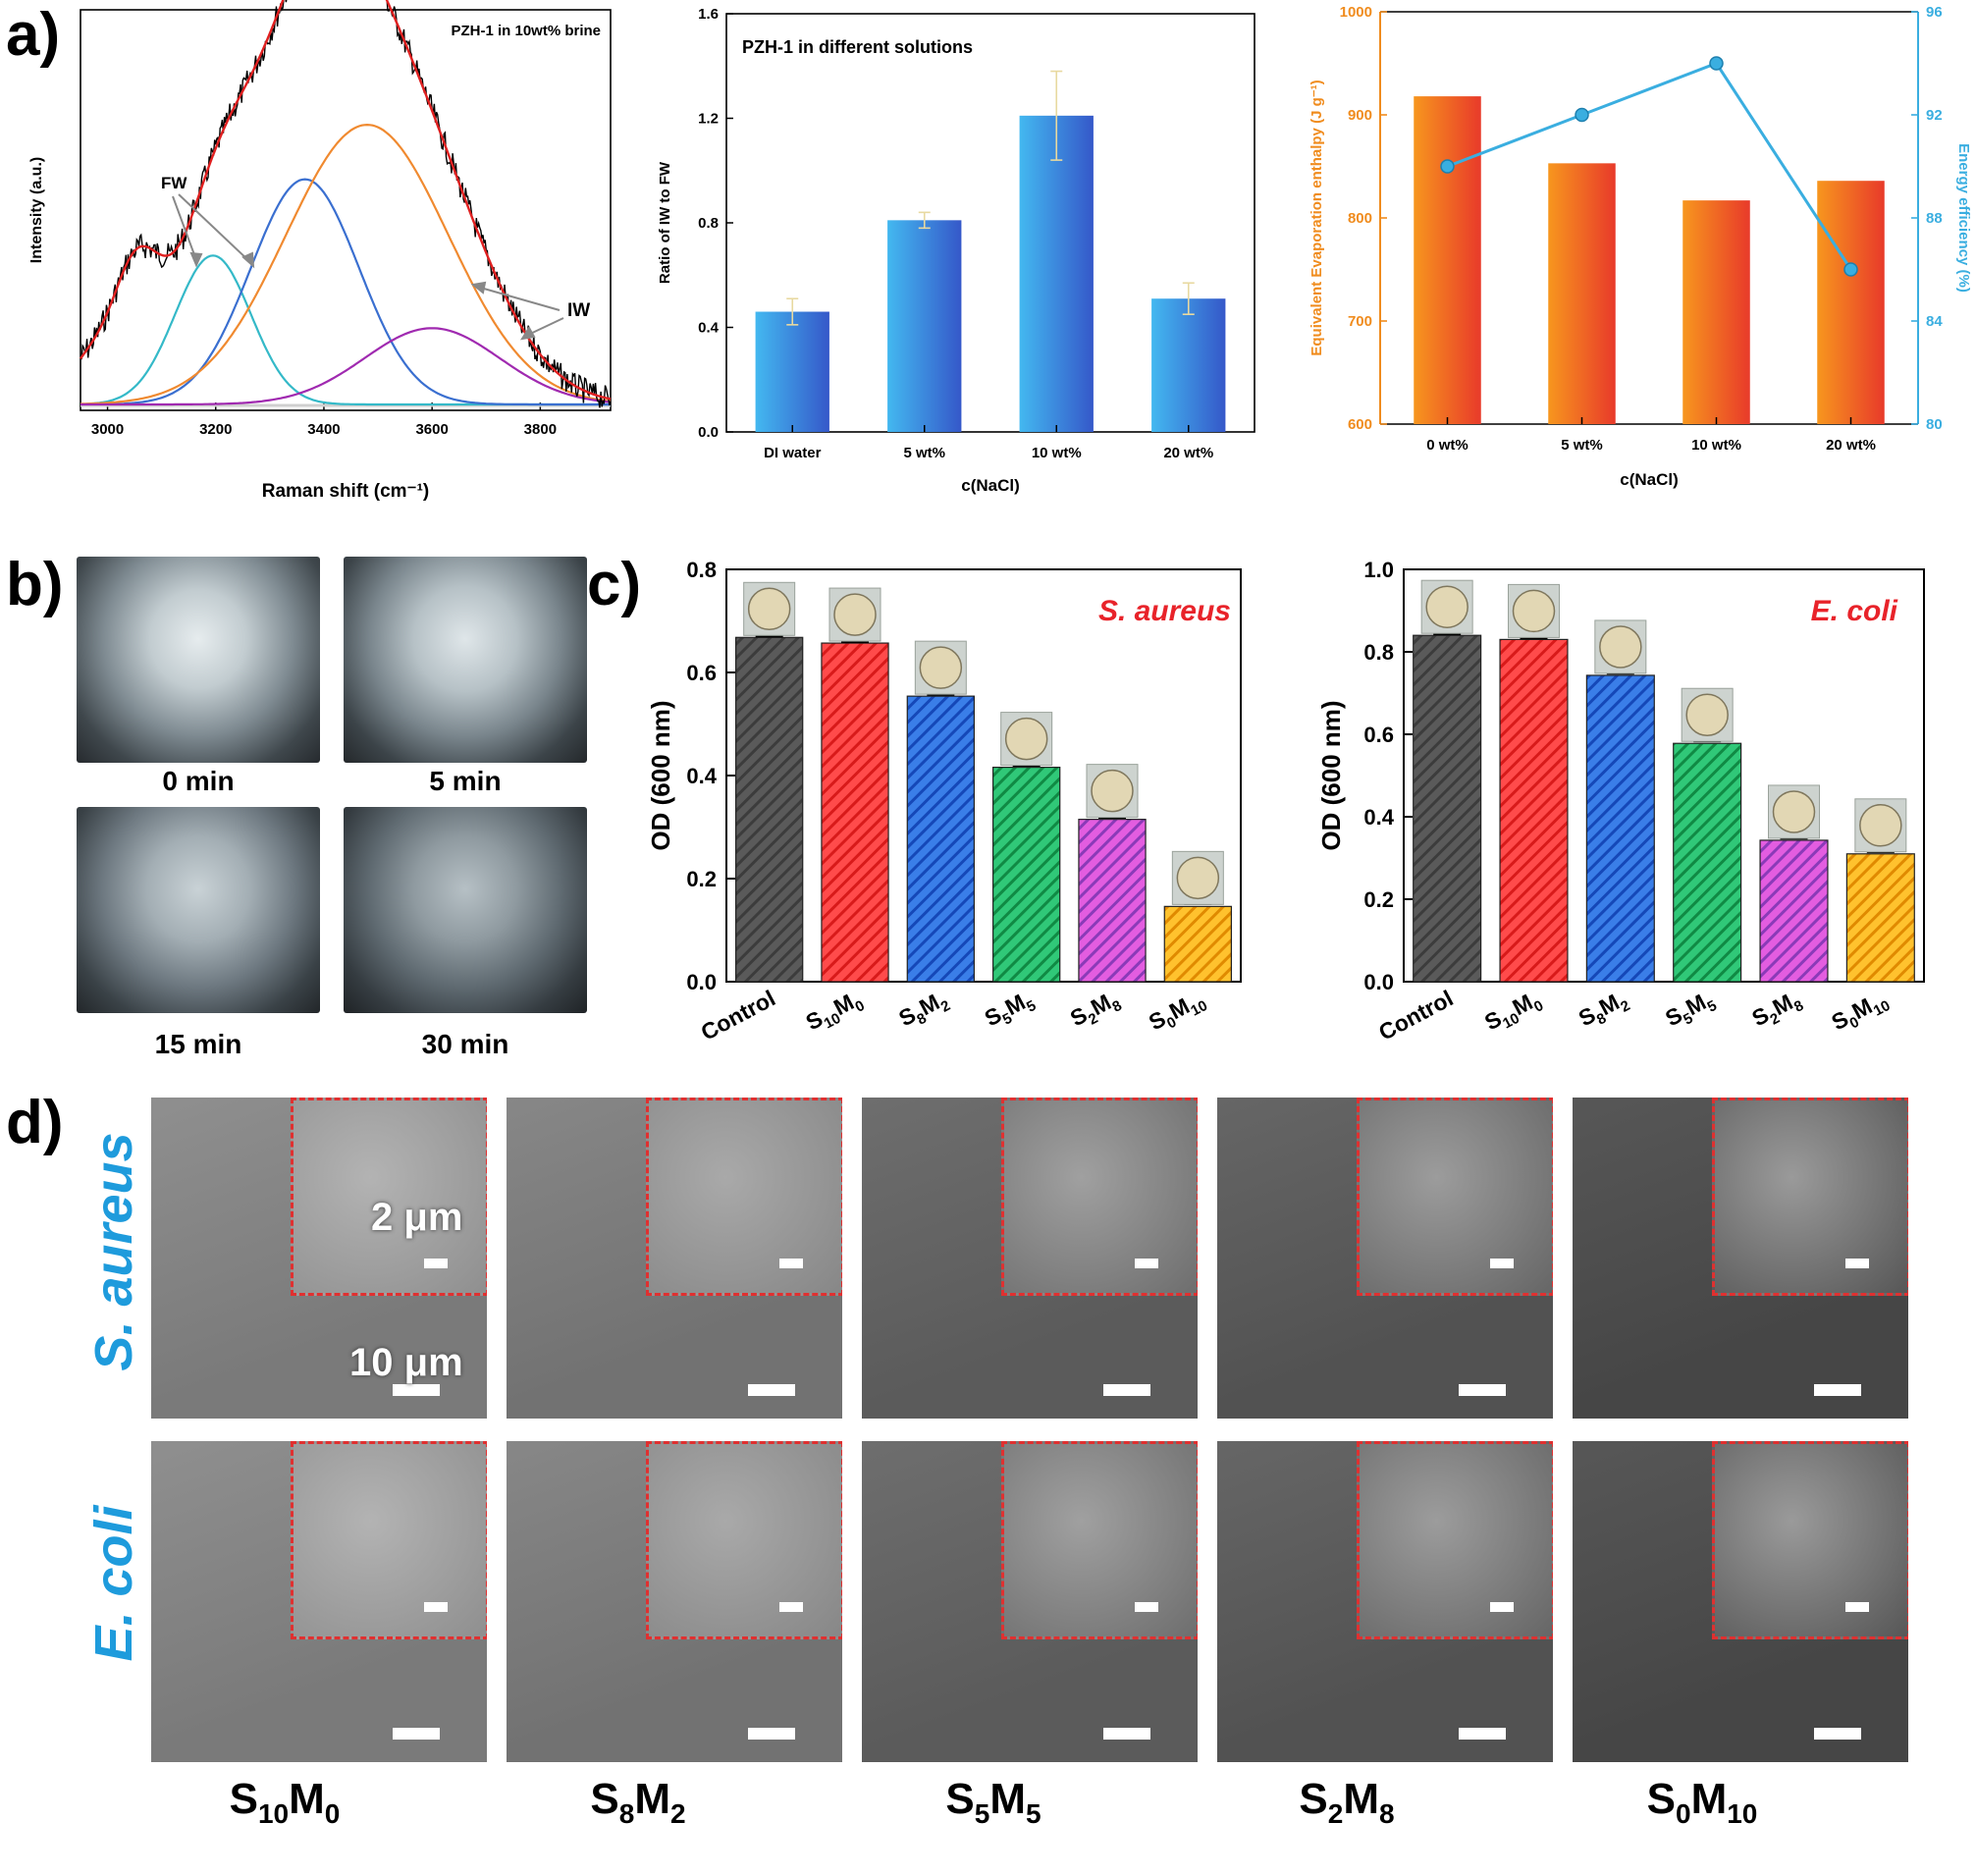 The height and width of the screenshot is (1876, 1976). Describe the element at coordinates (345, 292) in the screenshot. I see `raman-component-blue` at that location.